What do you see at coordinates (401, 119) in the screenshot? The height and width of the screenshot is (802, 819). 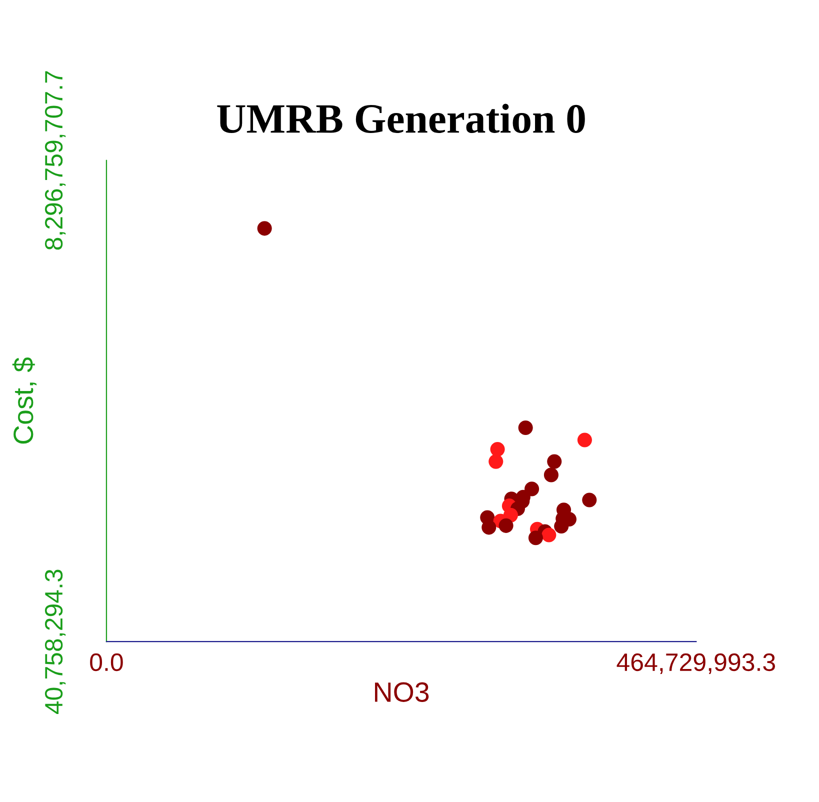 I see `chart-title: UMRB Generation 0` at bounding box center [401, 119].